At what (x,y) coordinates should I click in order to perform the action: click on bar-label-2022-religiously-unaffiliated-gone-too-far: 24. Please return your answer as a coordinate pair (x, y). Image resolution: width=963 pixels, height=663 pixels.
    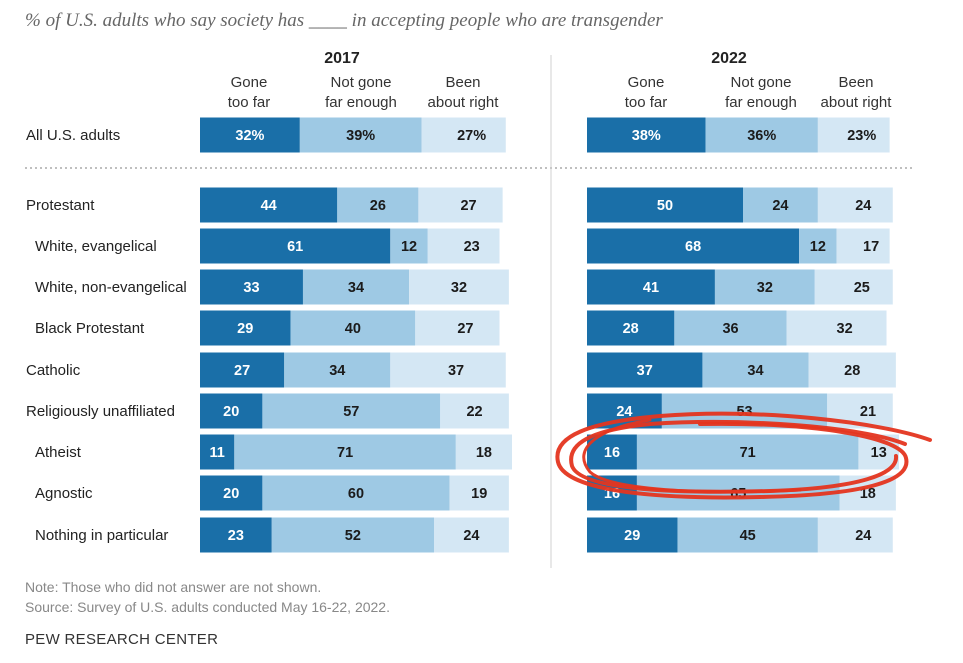
    Looking at the image, I should click on (624, 412).